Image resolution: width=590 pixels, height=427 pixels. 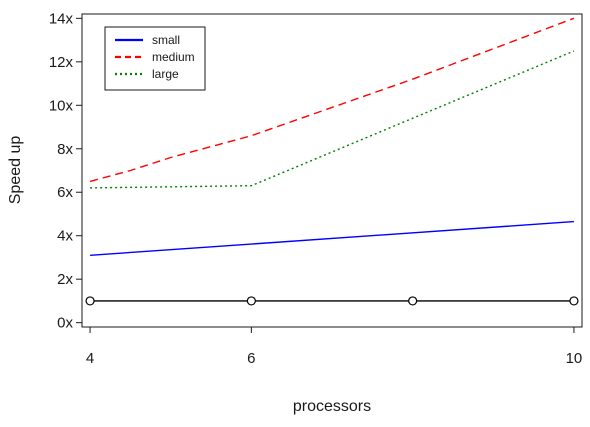 I want to click on y-tick-label: 14x, so click(x=61, y=18).